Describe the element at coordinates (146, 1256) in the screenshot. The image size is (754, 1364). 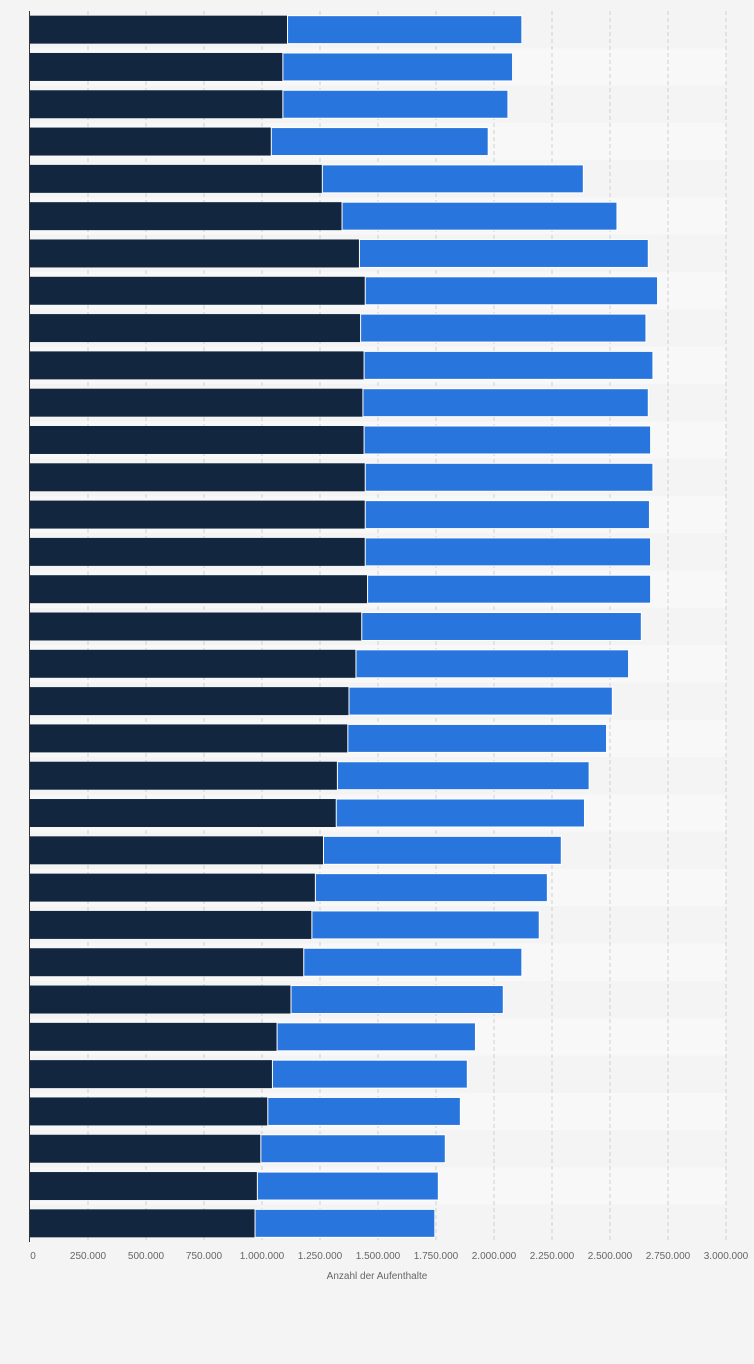
I see `x-tick-label: 500.000` at that location.